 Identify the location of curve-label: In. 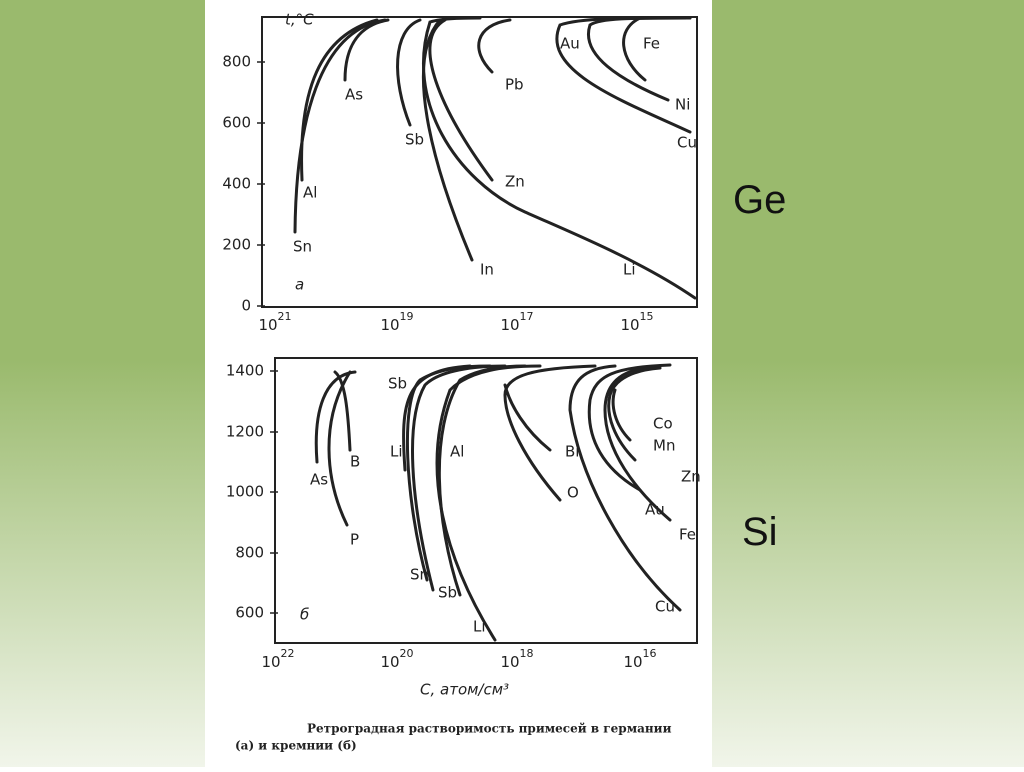
(487, 270).